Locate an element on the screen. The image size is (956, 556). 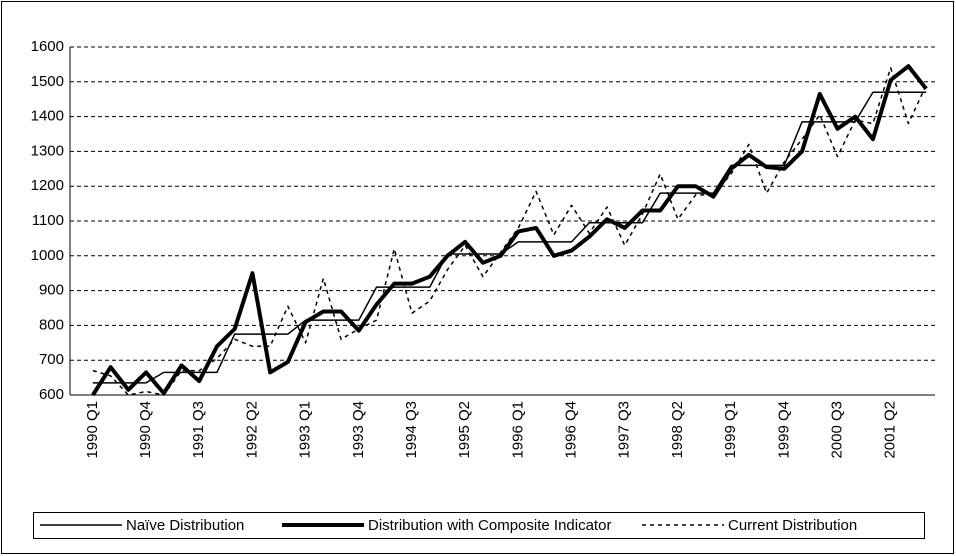
y-tick-label: 700 is located at coordinates (51, 359).